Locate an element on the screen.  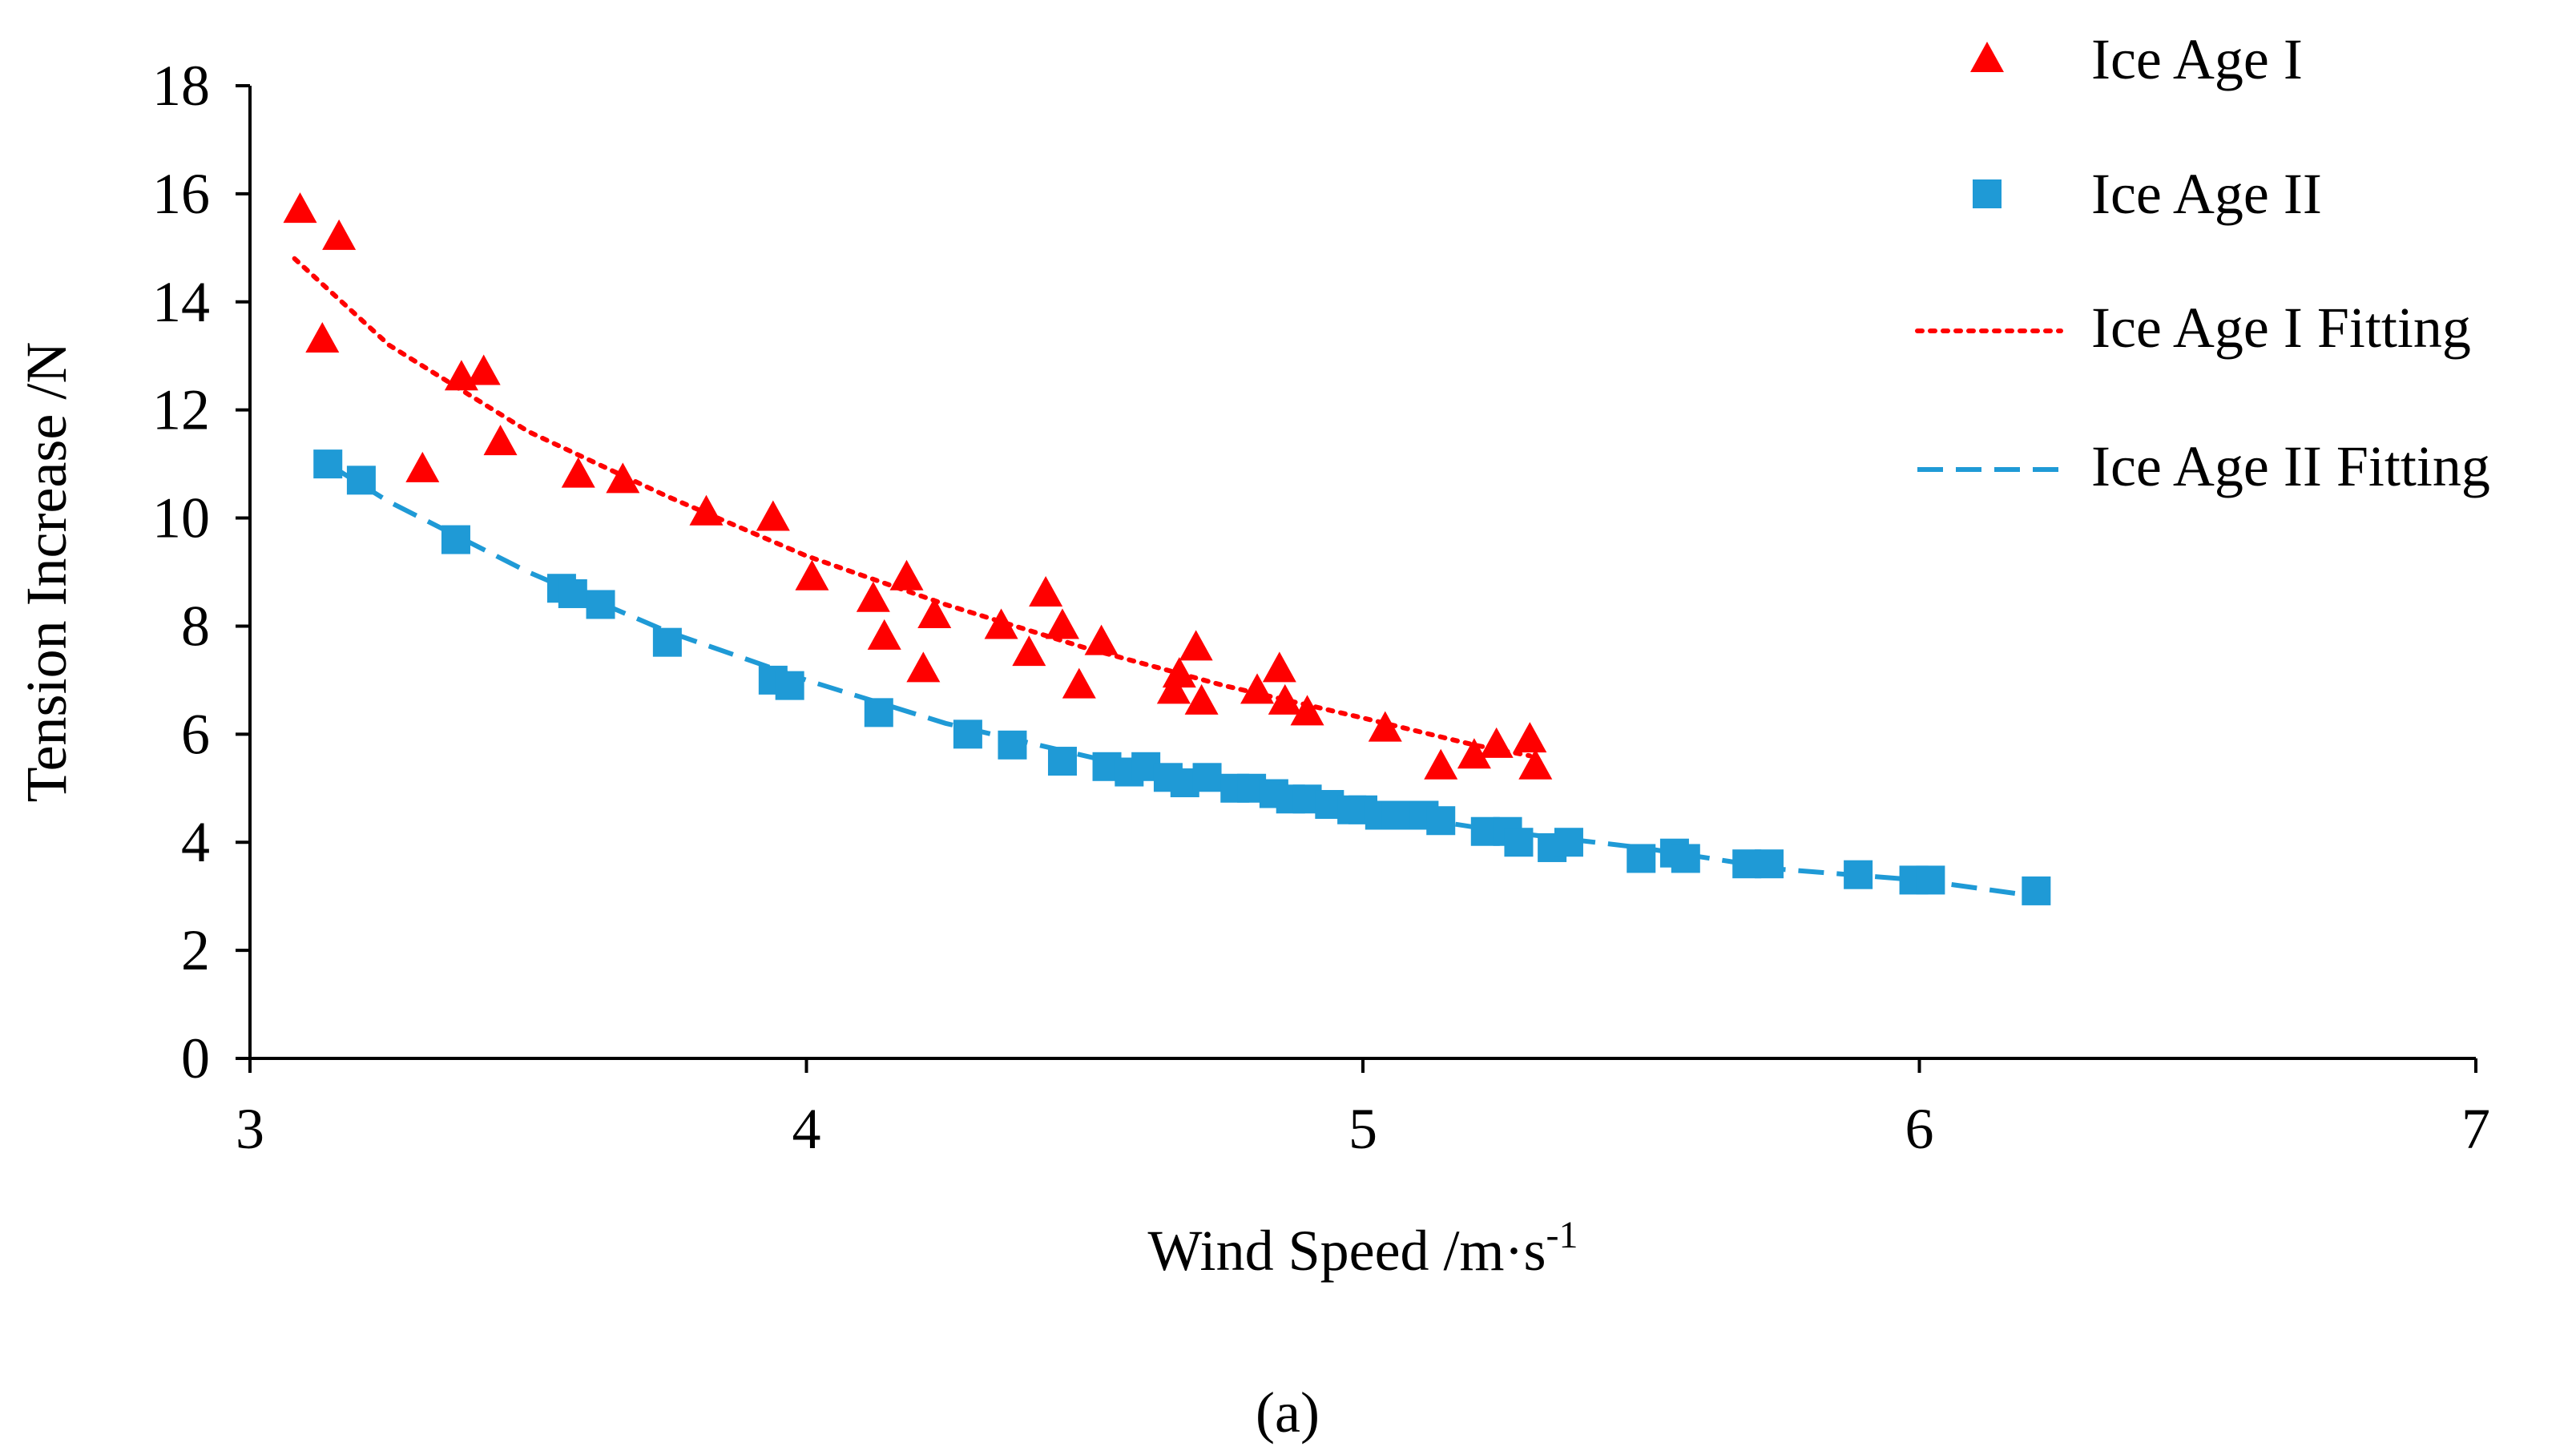
y-tick-label: 10 is located at coordinates (181, 518).